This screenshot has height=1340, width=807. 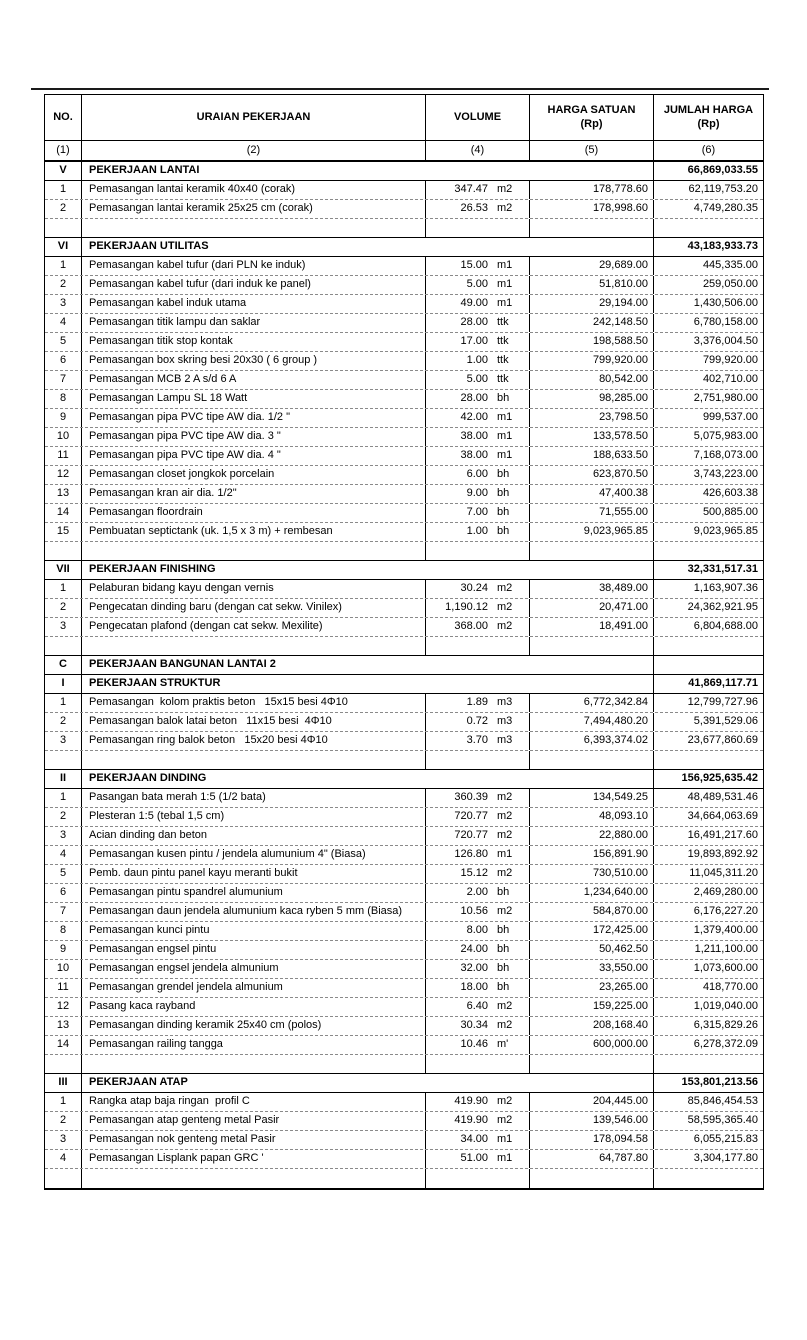 What do you see at coordinates (730, 512) in the screenshot?
I see `cell-total-price: 500,885.00` at bounding box center [730, 512].